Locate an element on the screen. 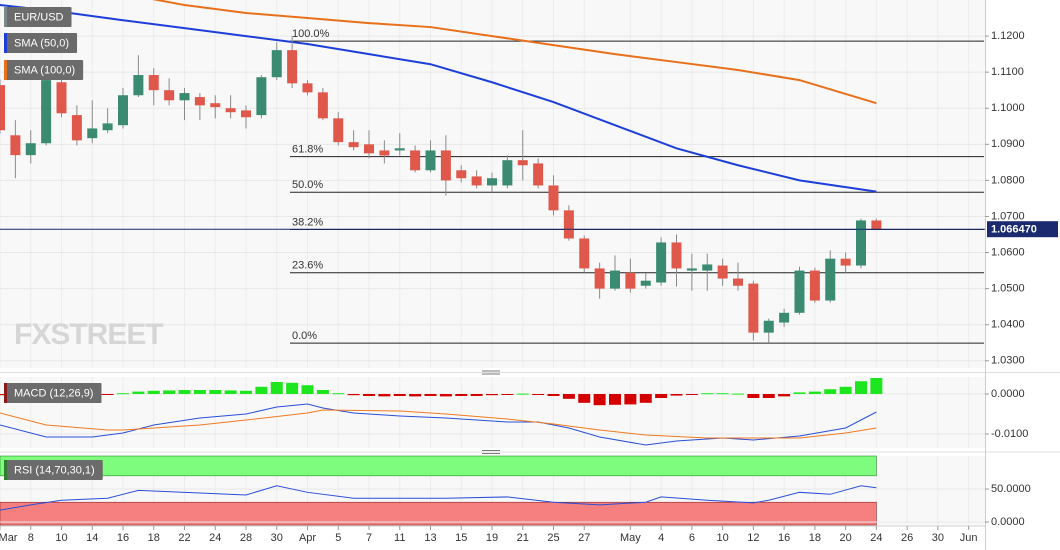 The image size is (1060, 550). y-tick-label: 1.0300 is located at coordinates (1008, 361).